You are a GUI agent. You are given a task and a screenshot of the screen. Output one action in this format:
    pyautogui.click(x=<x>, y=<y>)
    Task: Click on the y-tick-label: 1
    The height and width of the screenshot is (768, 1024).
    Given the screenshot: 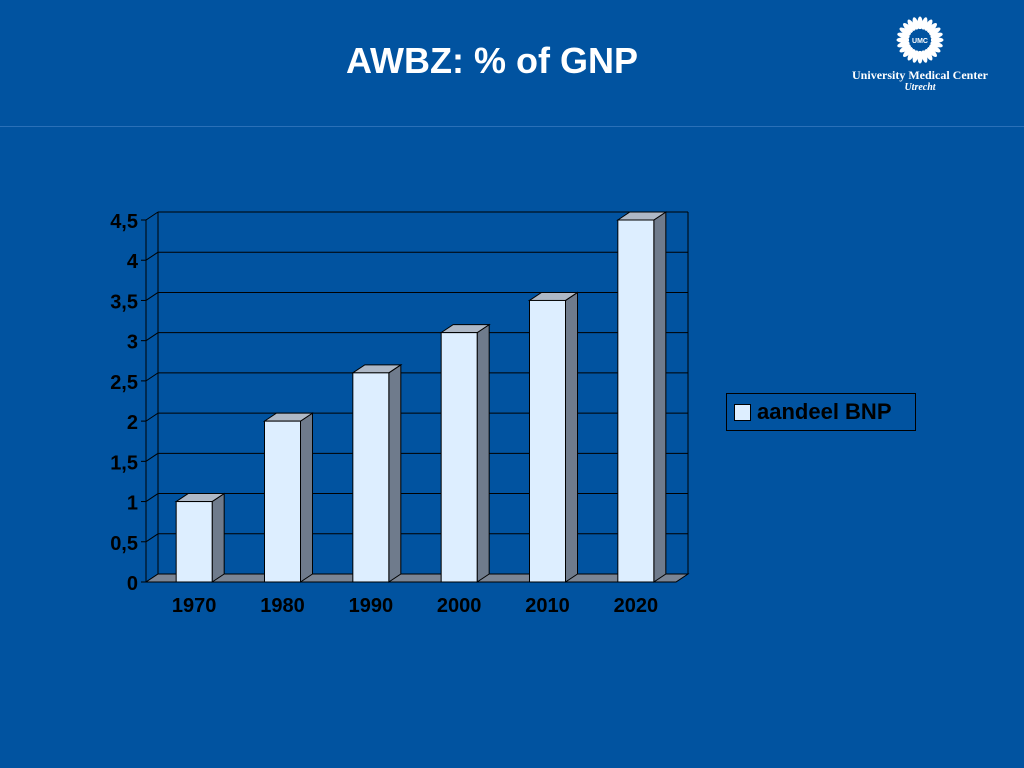 What is the action you would take?
    pyautogui.click(x=132, y=504)
    